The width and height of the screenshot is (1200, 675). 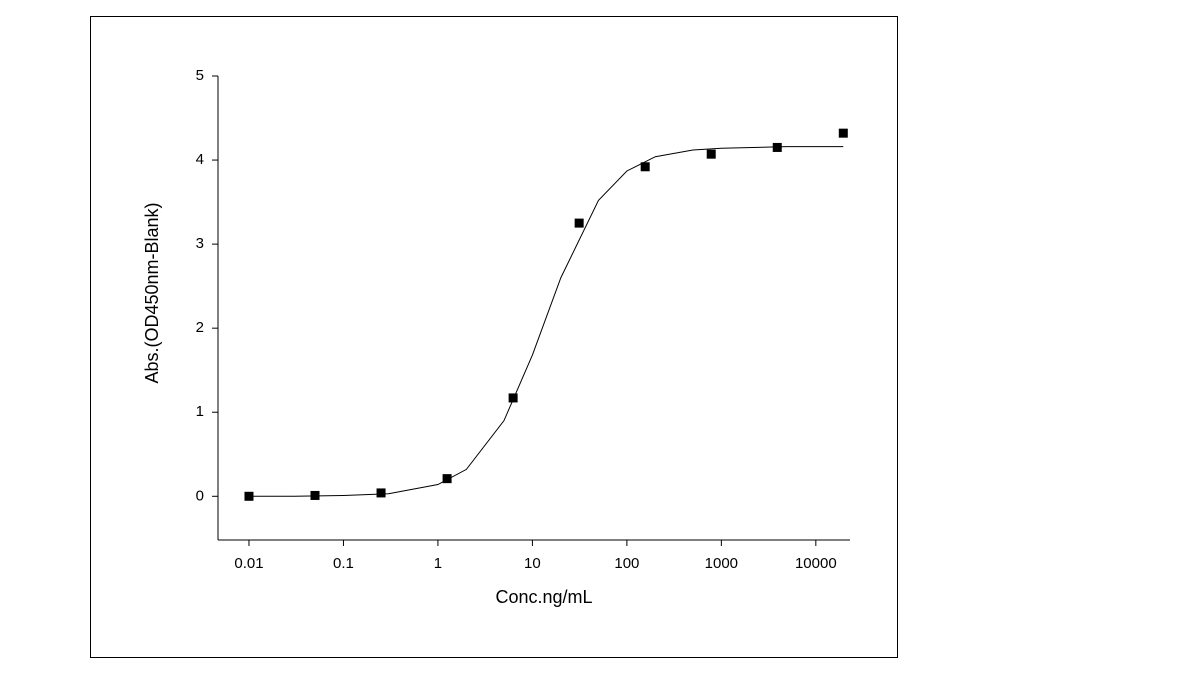 I want to click on x-tick-label: 100, so click(x=626, y=563).